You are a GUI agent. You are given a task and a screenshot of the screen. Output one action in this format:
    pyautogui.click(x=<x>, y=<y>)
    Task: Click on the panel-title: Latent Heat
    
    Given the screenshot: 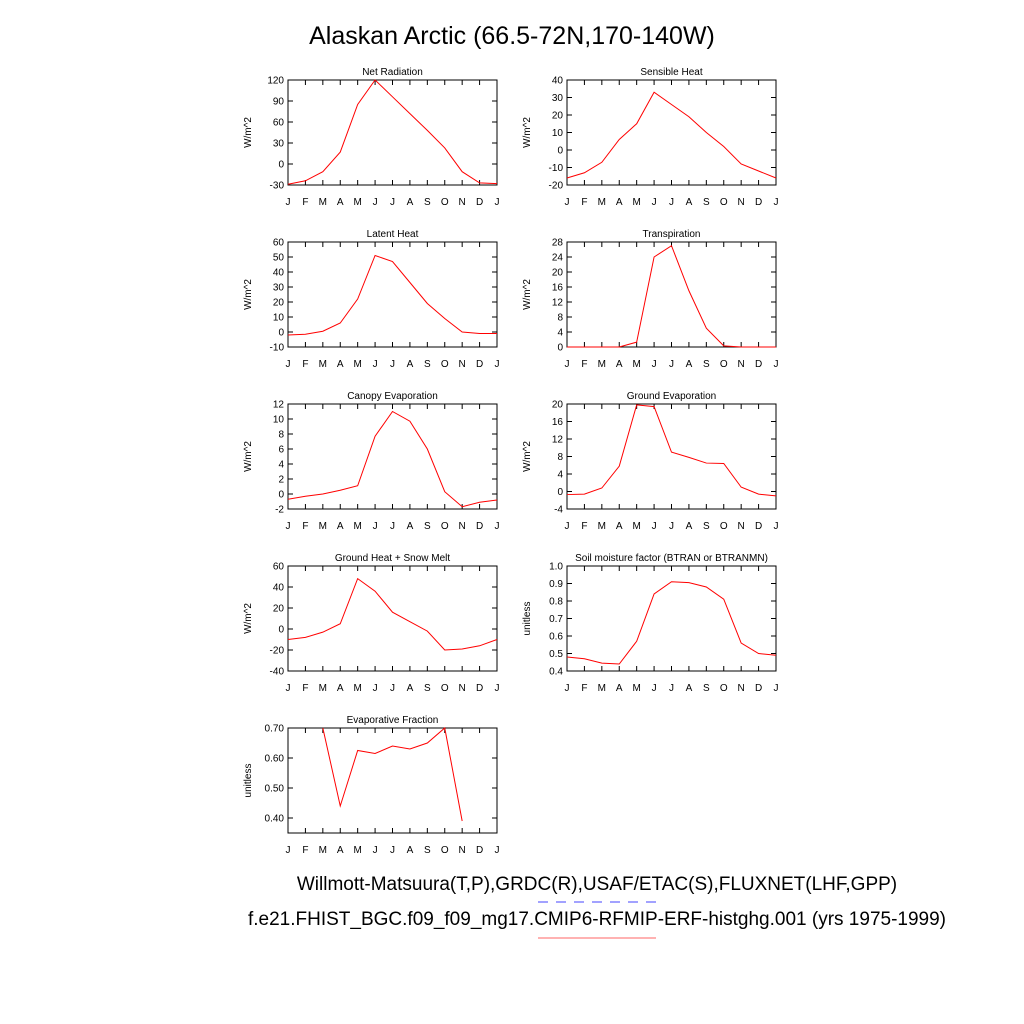 What is the action you would take?
    pyautogui.click(x=393, y=234)
    